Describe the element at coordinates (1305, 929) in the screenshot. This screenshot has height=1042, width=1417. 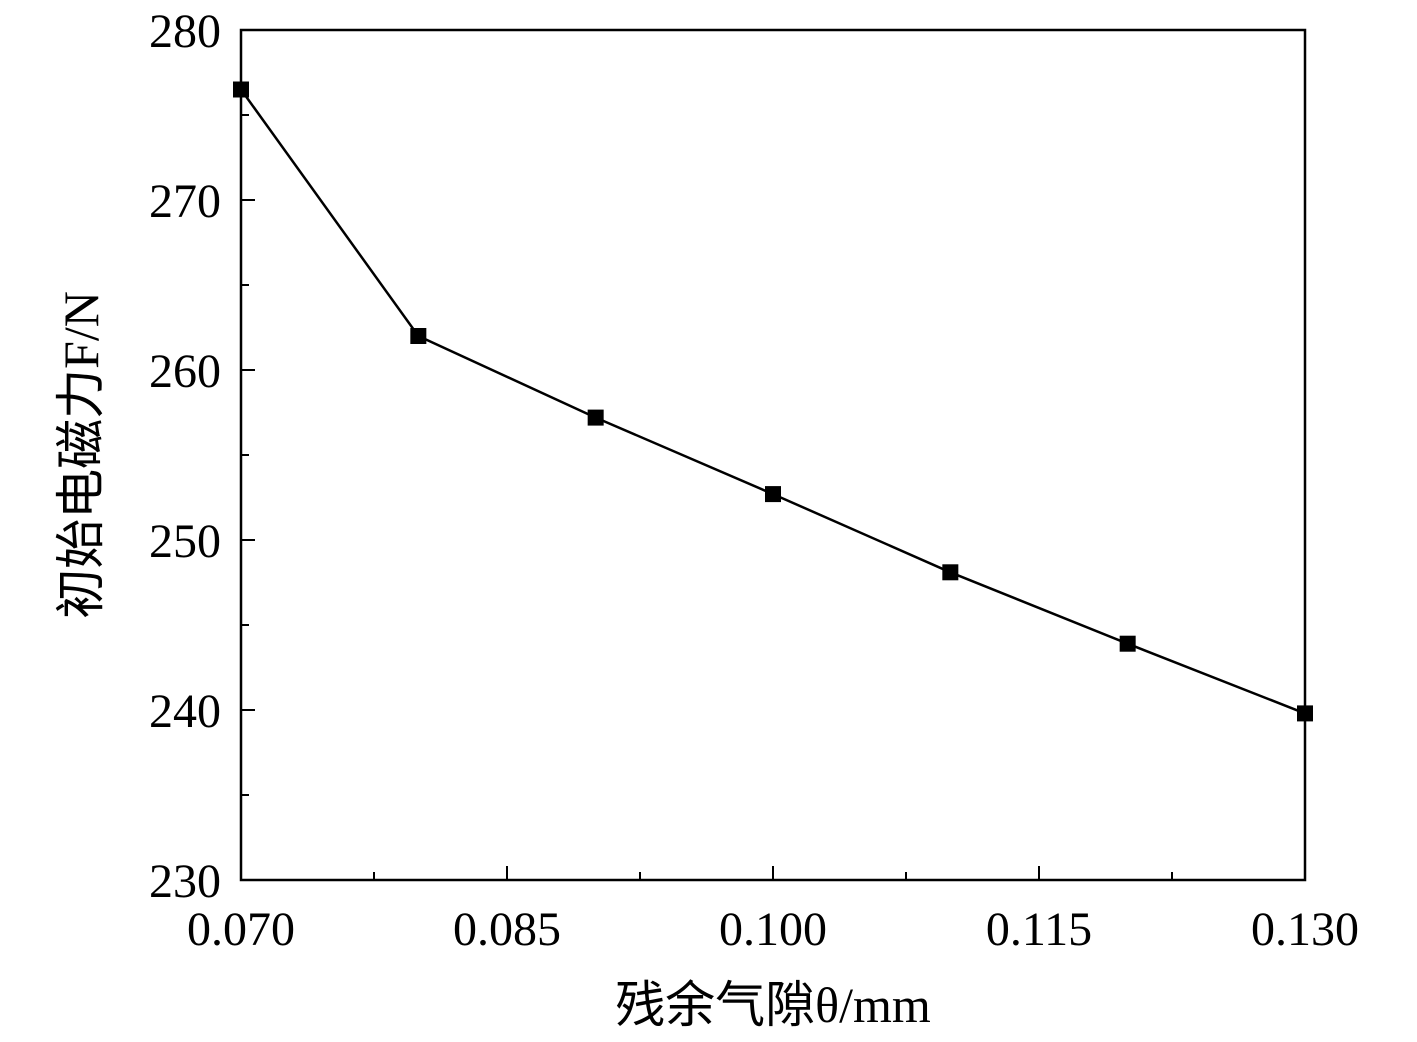
I see `x-tick-label: 0.130` at that location.